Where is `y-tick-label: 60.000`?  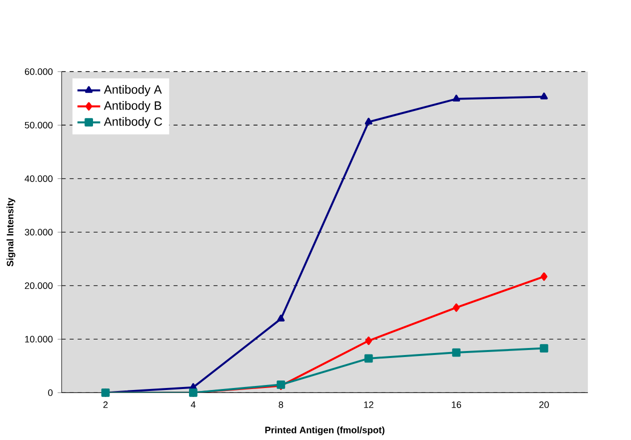 y-tick-label: 60.000 is located at coordinates (38, 72).